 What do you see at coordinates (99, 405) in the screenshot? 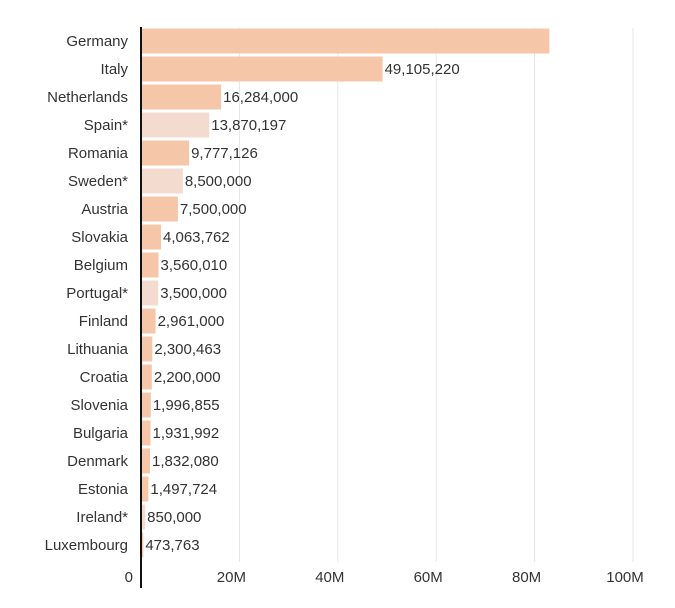
I see `y-tick-label: Slovenia` at bounding box center [99, 405].